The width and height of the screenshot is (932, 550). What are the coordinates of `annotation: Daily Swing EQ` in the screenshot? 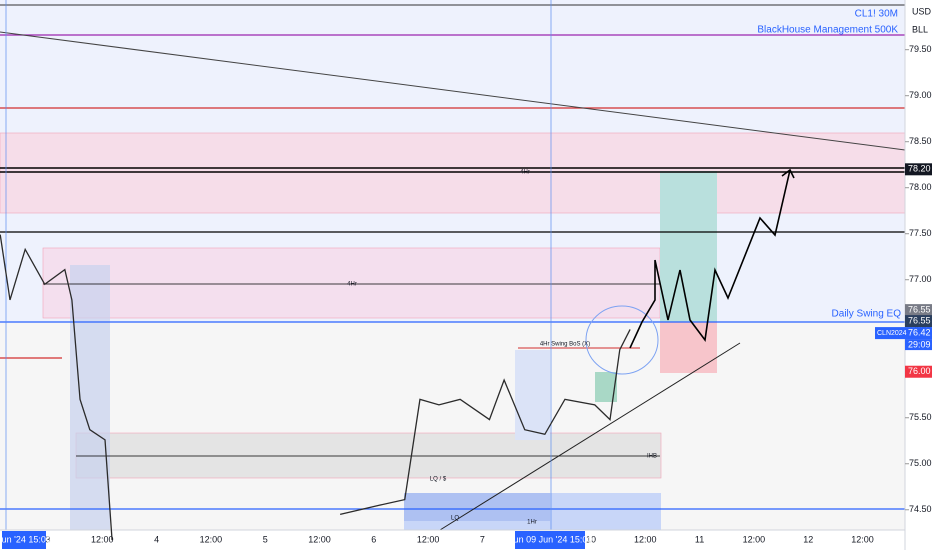 It's located at (867, 314).